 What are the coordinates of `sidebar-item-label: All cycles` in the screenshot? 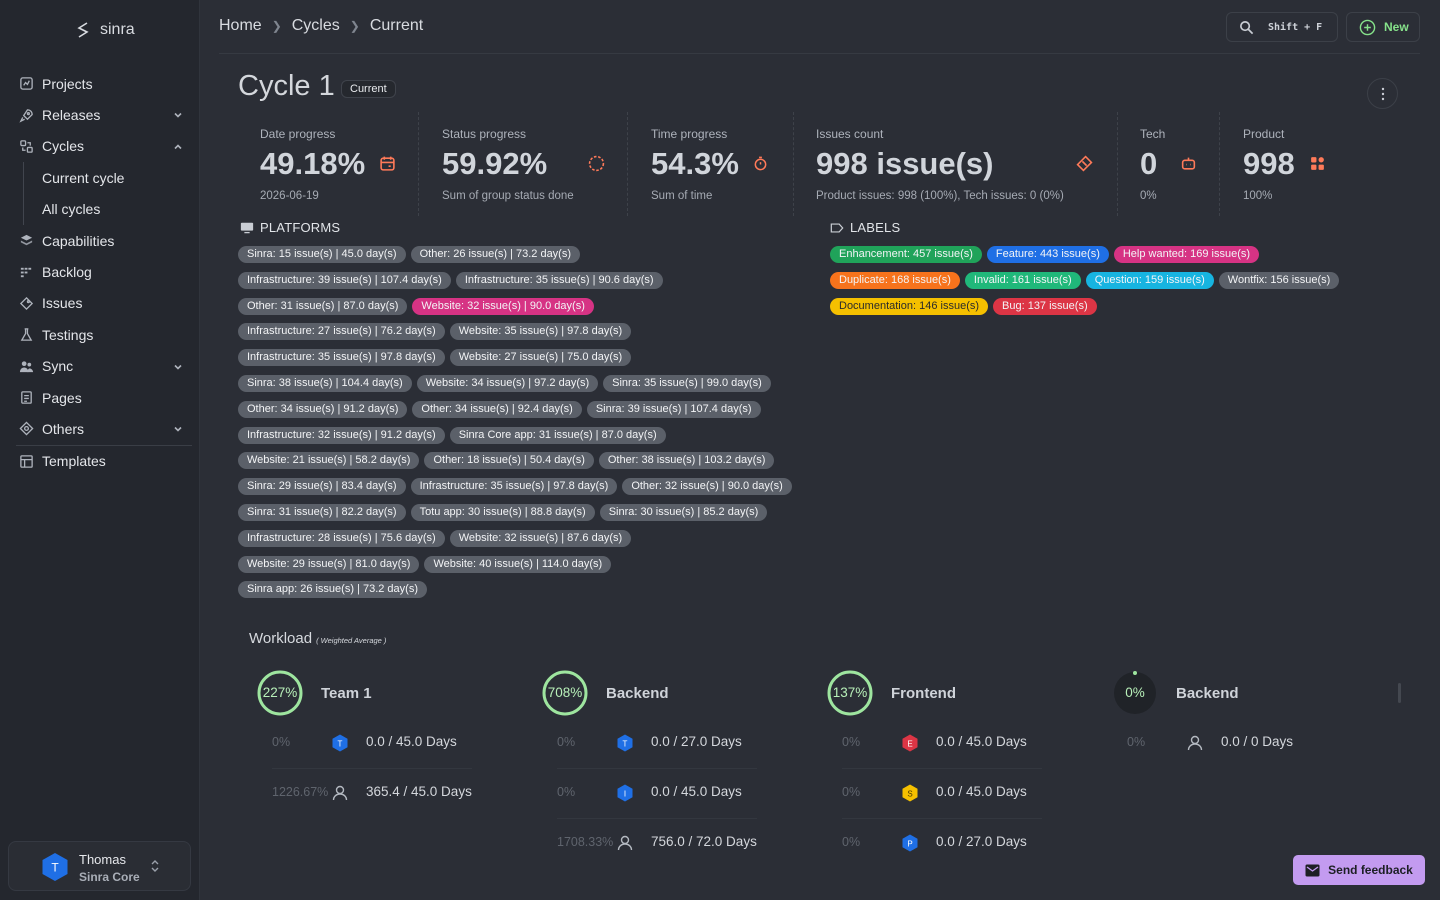 It's located at (71, 209).